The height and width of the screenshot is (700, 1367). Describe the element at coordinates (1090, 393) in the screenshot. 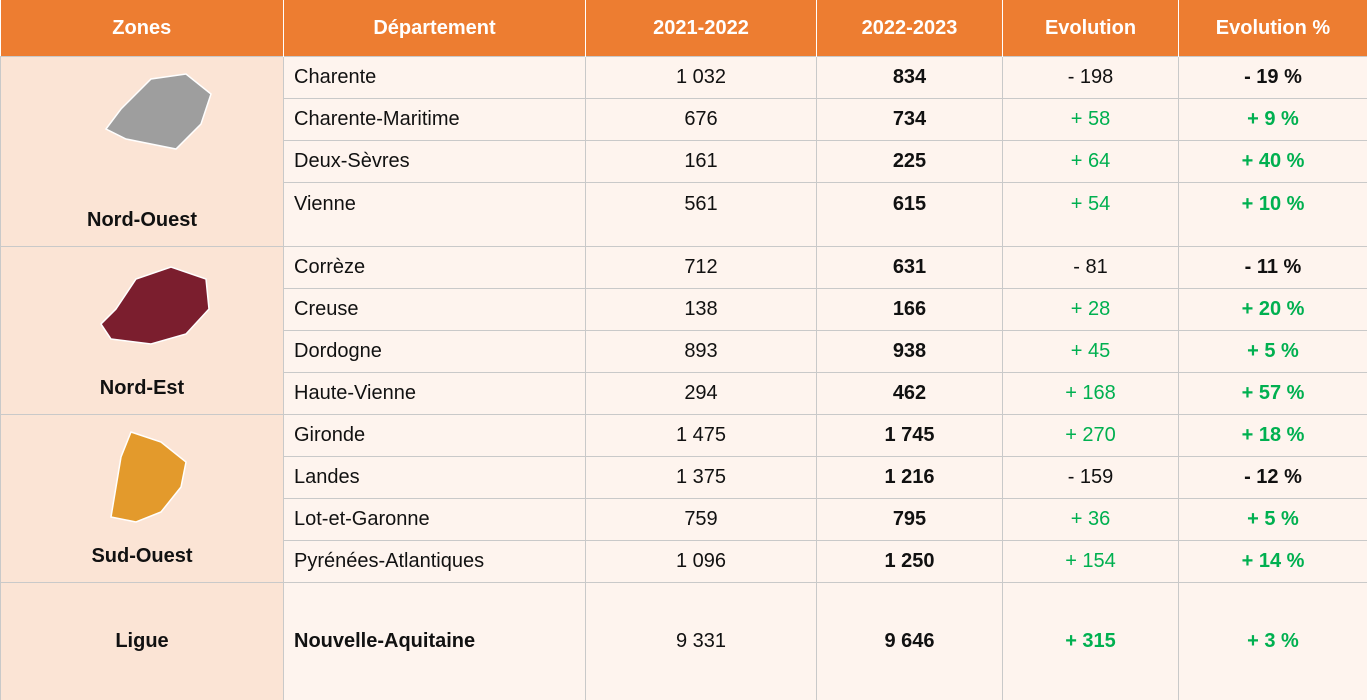

I see `value-cell: + 168` at that location.